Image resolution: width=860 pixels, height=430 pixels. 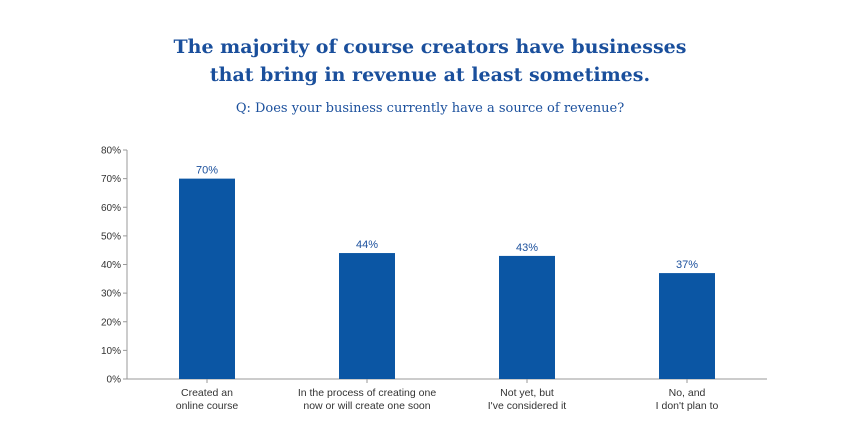 What do you see at coordinates (687, 406) in the screenshot?
I see `category-label: I don't plan to` at bounding box center [687, 406].